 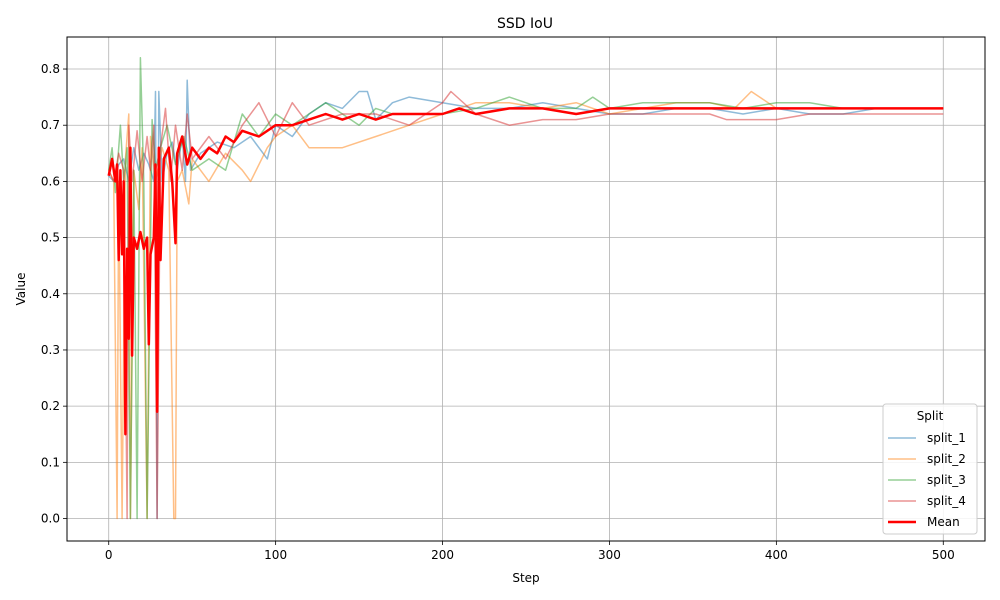 I want to click on x-tick-label: 400, so click(x=776, y=555).